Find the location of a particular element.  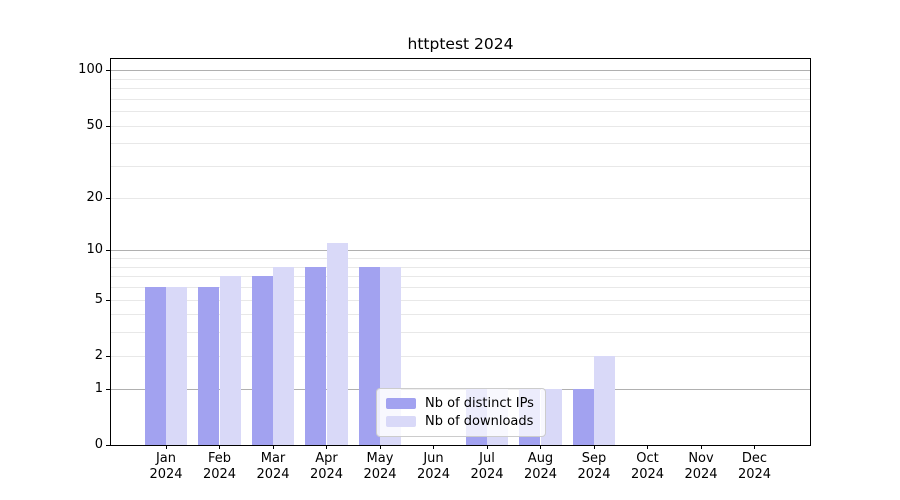

x-tick-label: Jan 2024 is located at coordinates (166, 466).